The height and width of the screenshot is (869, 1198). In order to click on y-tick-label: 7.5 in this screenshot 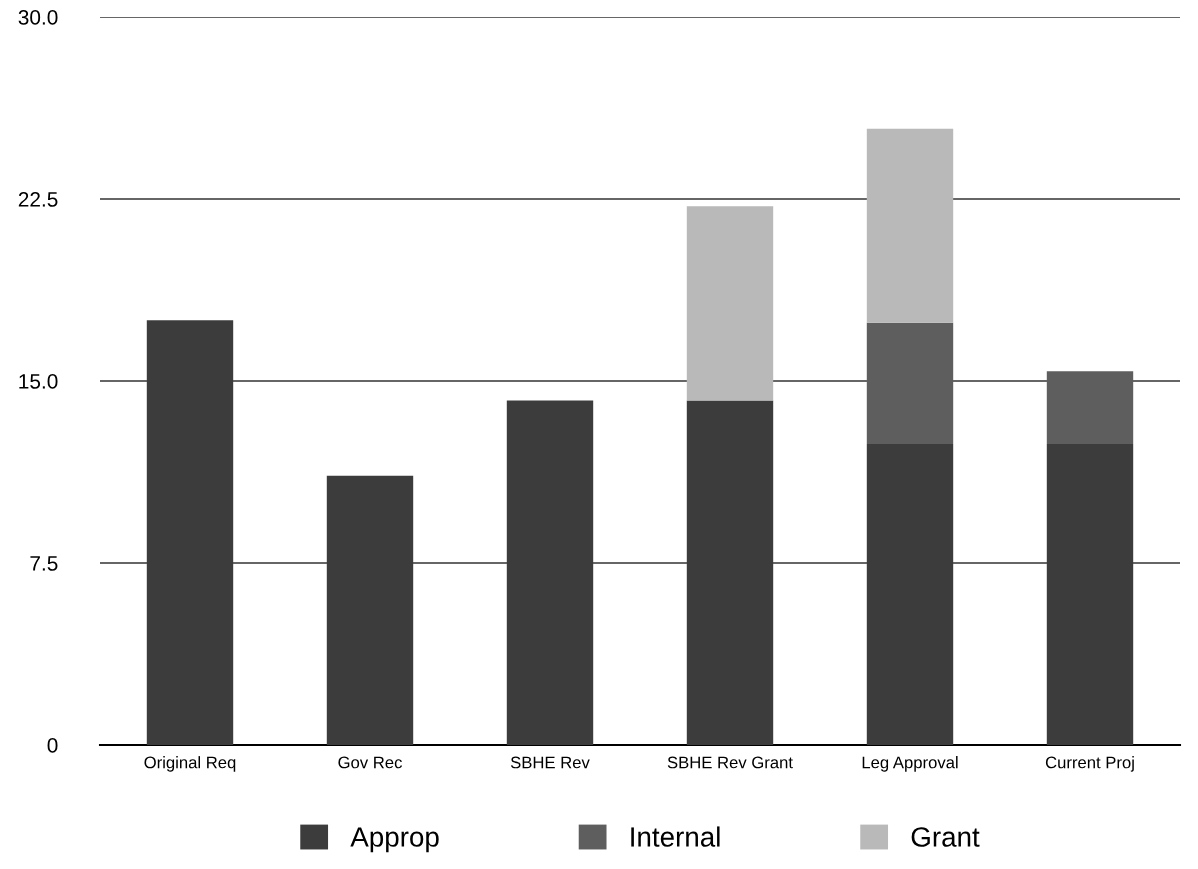, I will do `click(44, 563)`.